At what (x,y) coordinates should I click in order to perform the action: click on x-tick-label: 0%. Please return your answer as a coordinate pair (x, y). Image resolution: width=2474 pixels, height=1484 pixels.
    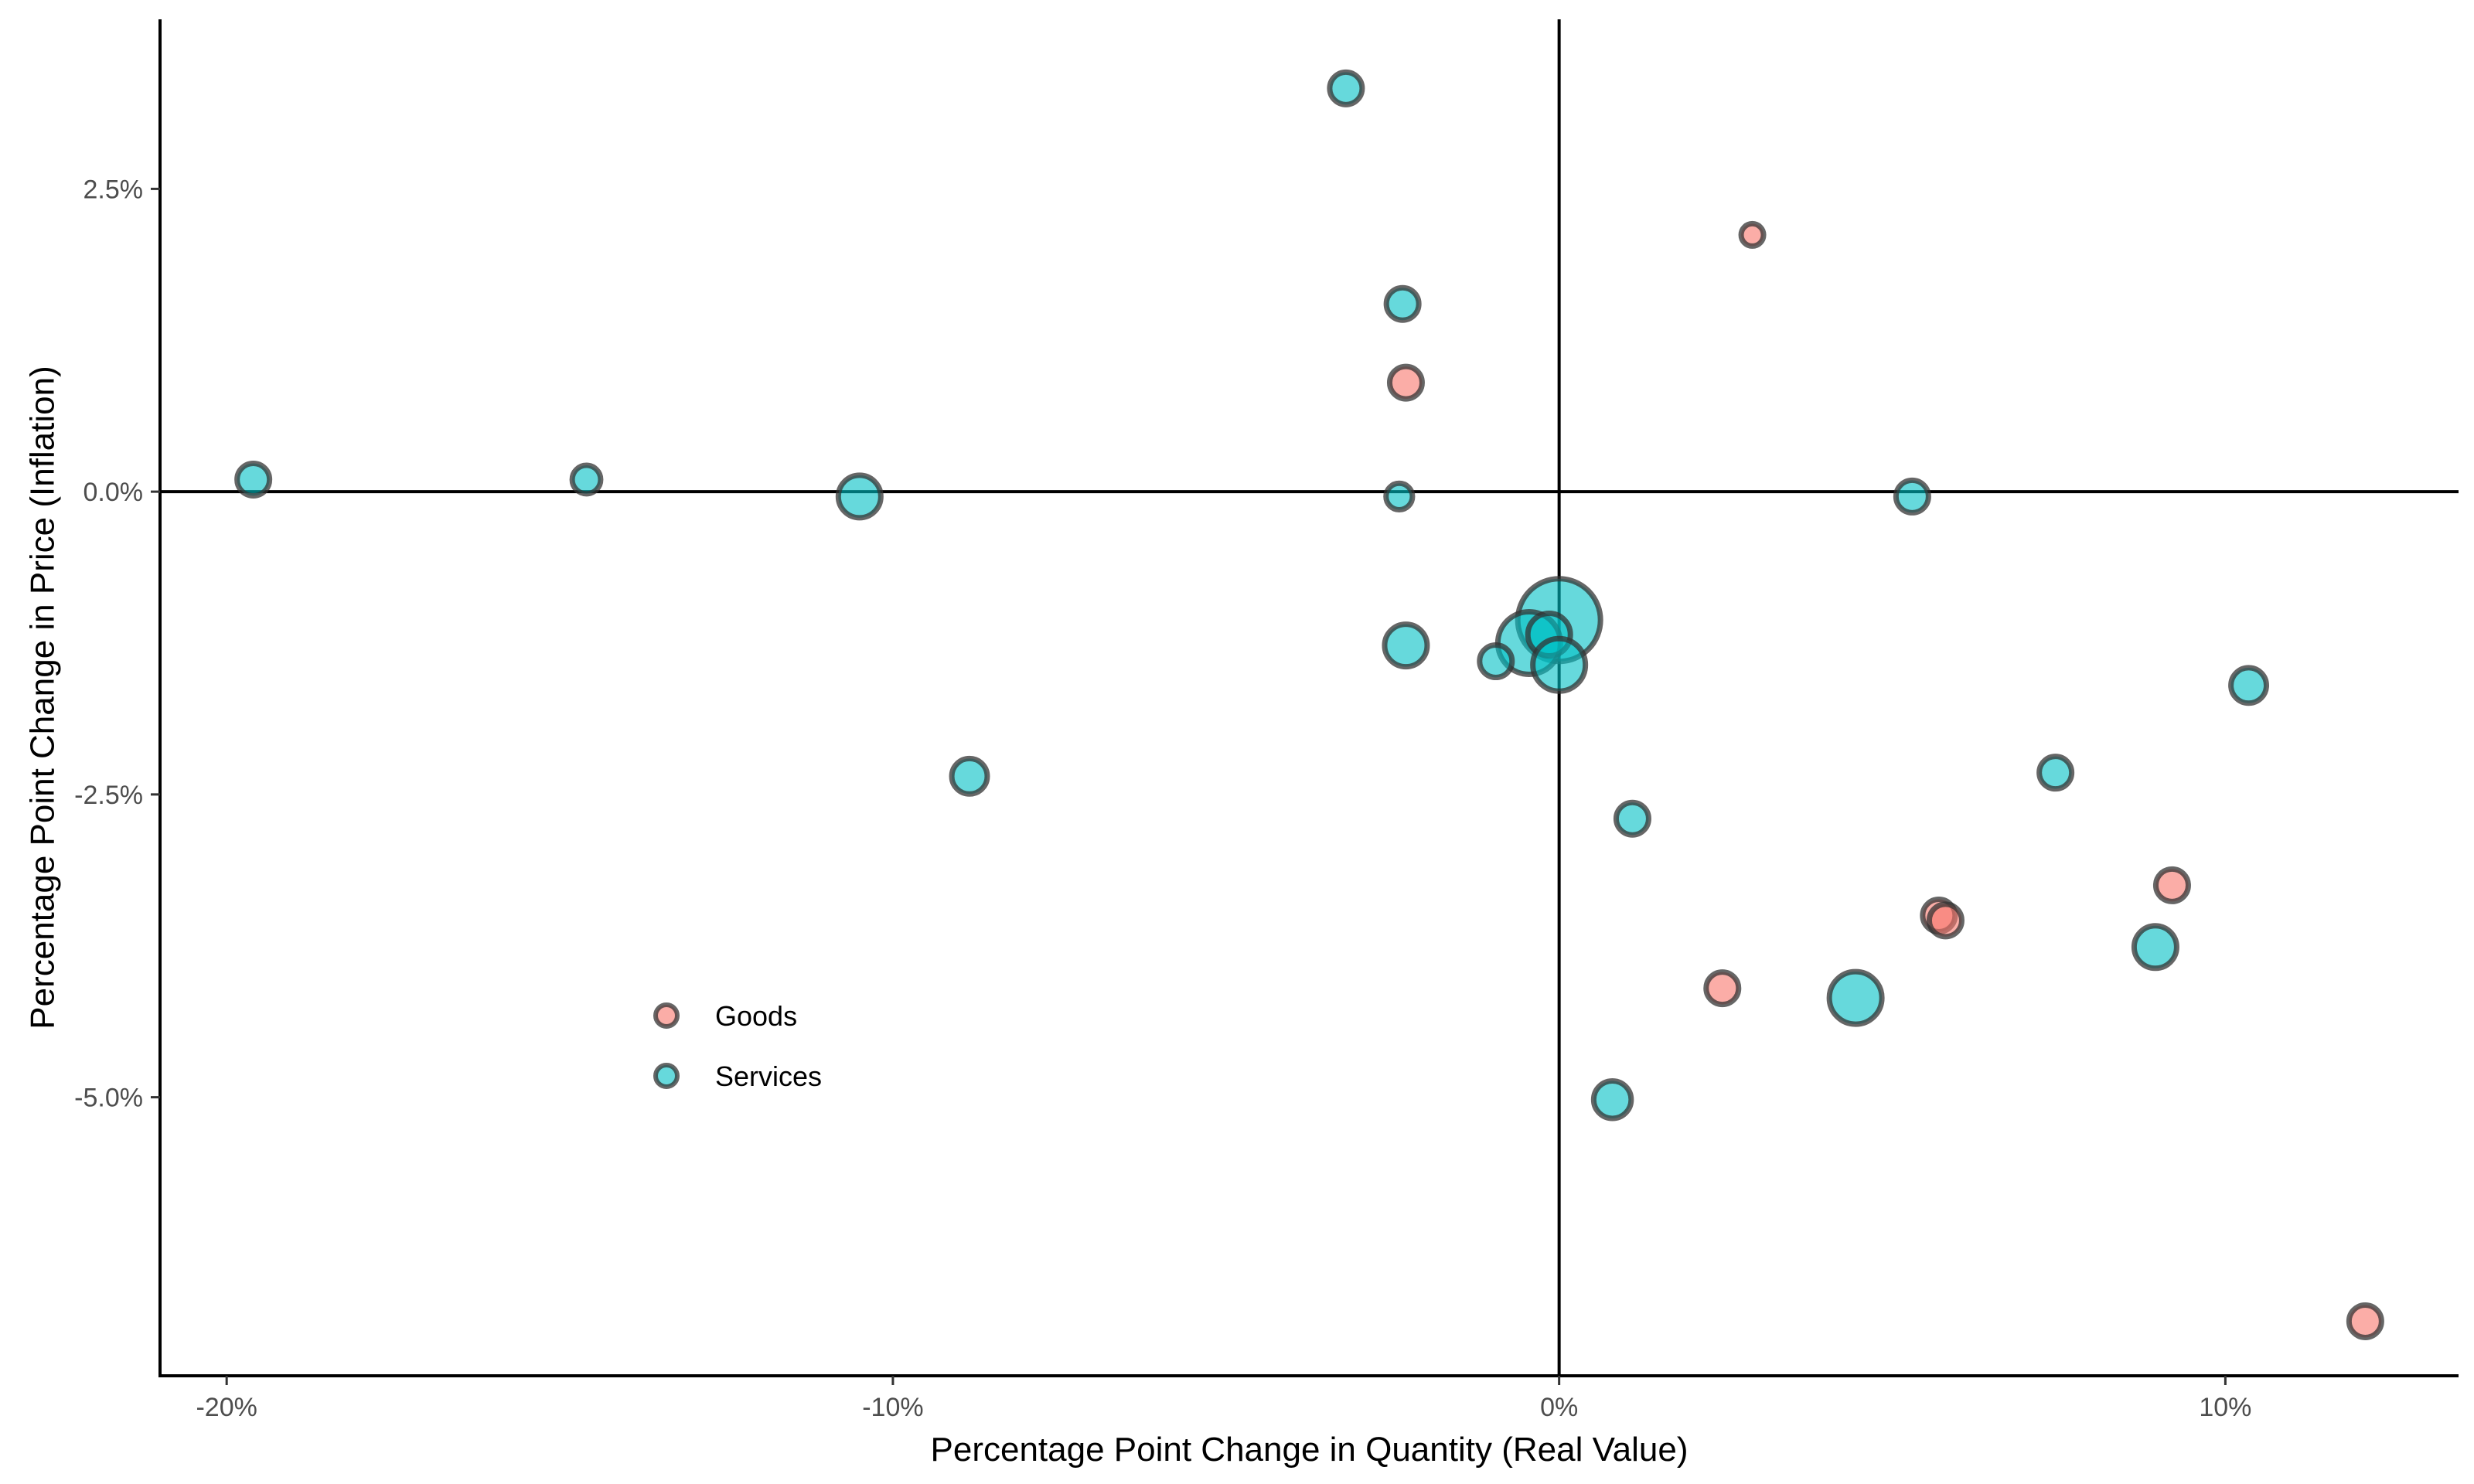
    Looking at the image, I should click on (1559, 1407).